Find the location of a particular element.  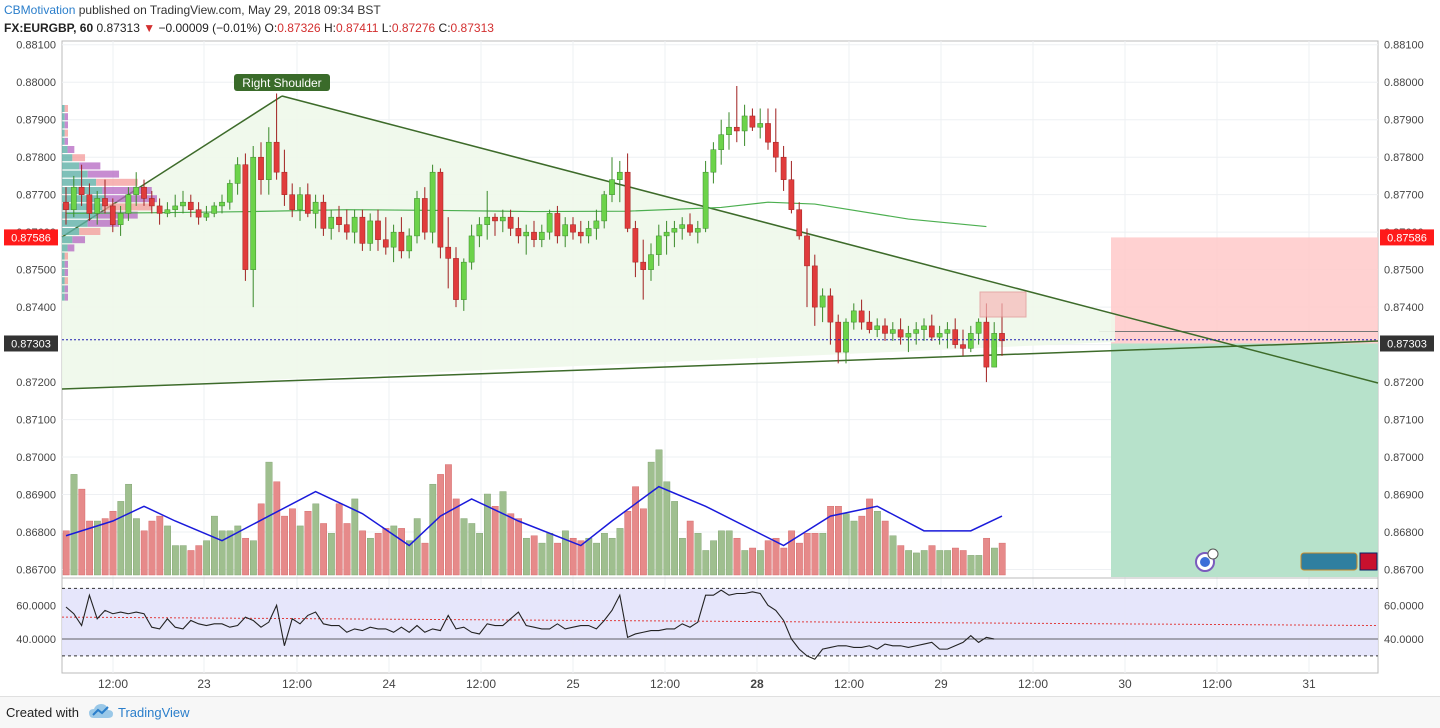

target-zone is located at coordinates (1244, 460).